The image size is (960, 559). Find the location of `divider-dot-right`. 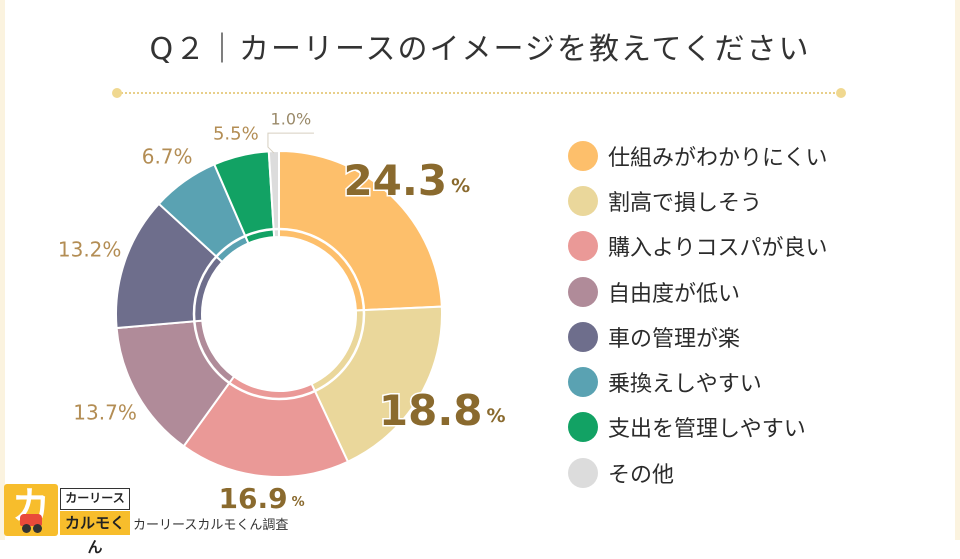

divider-dot-right is located at coordinates (841, 93).